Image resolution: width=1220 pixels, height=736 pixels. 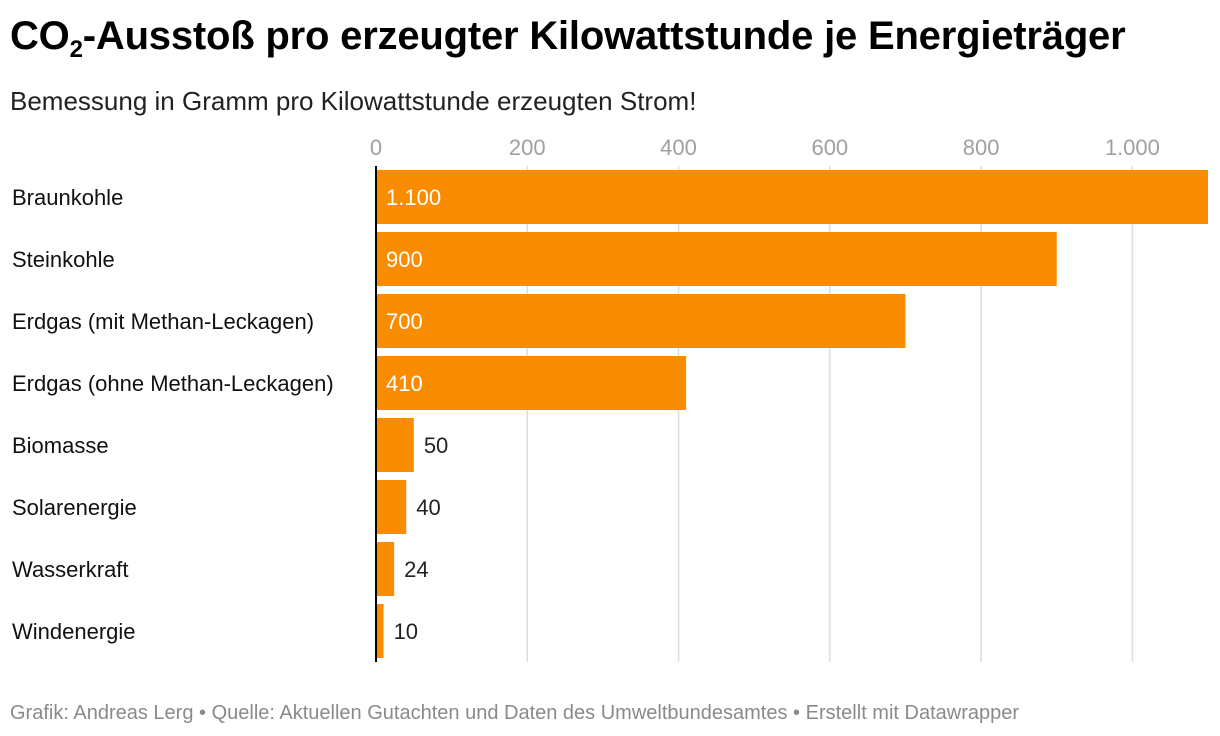 What do you see at coordinates (63, 259) in the screenshot?
I see `category-label: Steinkohle` at bounding box center [63, 259].